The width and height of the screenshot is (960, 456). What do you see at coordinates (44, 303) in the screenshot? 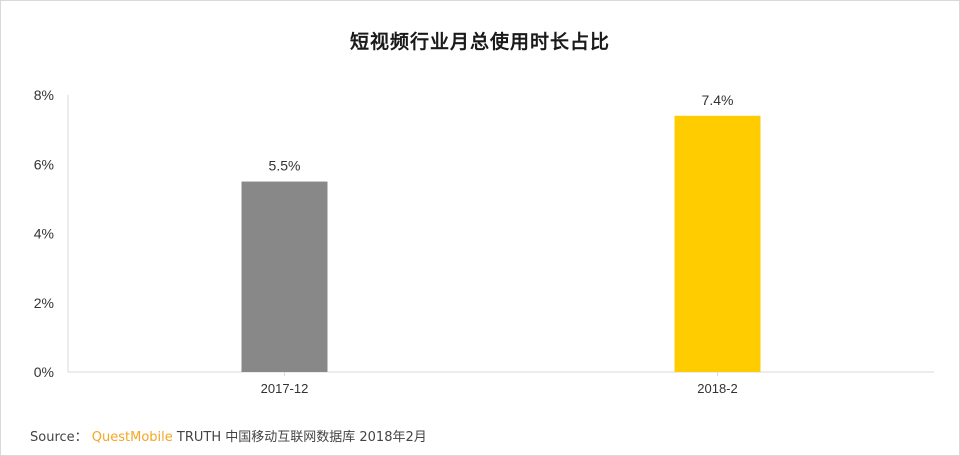
I see `y-tick-label: 2%` at bounding box center [44, 303].